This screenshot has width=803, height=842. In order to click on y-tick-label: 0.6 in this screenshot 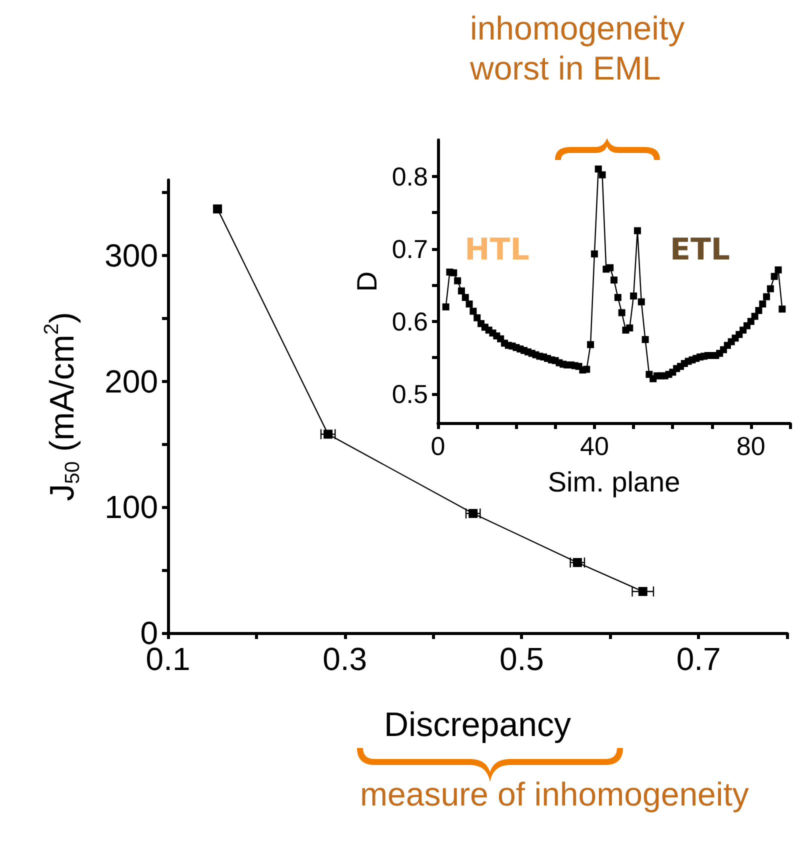, I will do `click(410, 321)`.